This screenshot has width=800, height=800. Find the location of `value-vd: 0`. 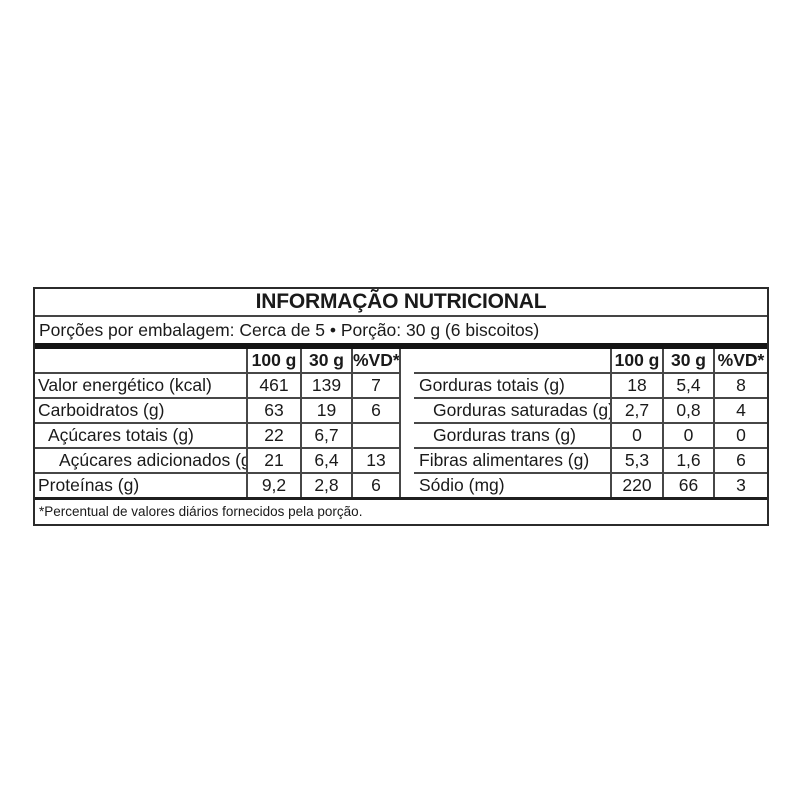

value-vd: 0 is located at coordinates (740, 435).